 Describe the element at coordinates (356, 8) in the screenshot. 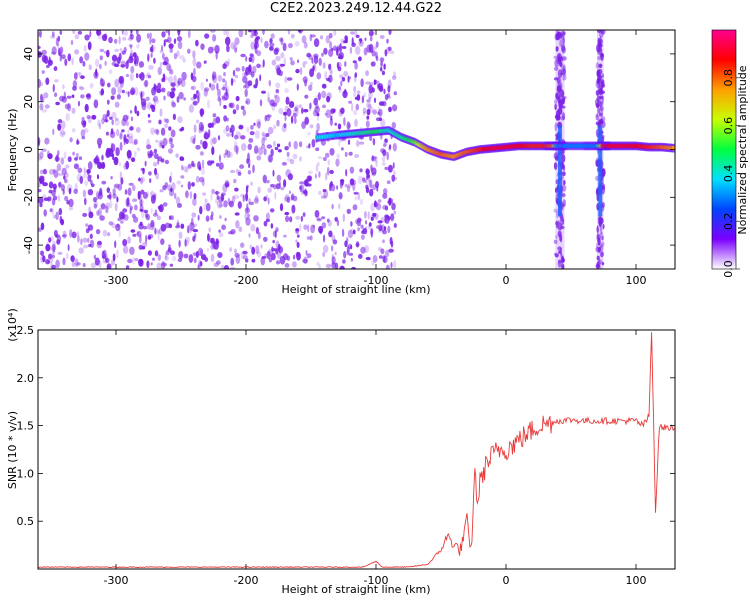

I see `chart-title: C2E2.2023.249.12.44.G22` at that location.